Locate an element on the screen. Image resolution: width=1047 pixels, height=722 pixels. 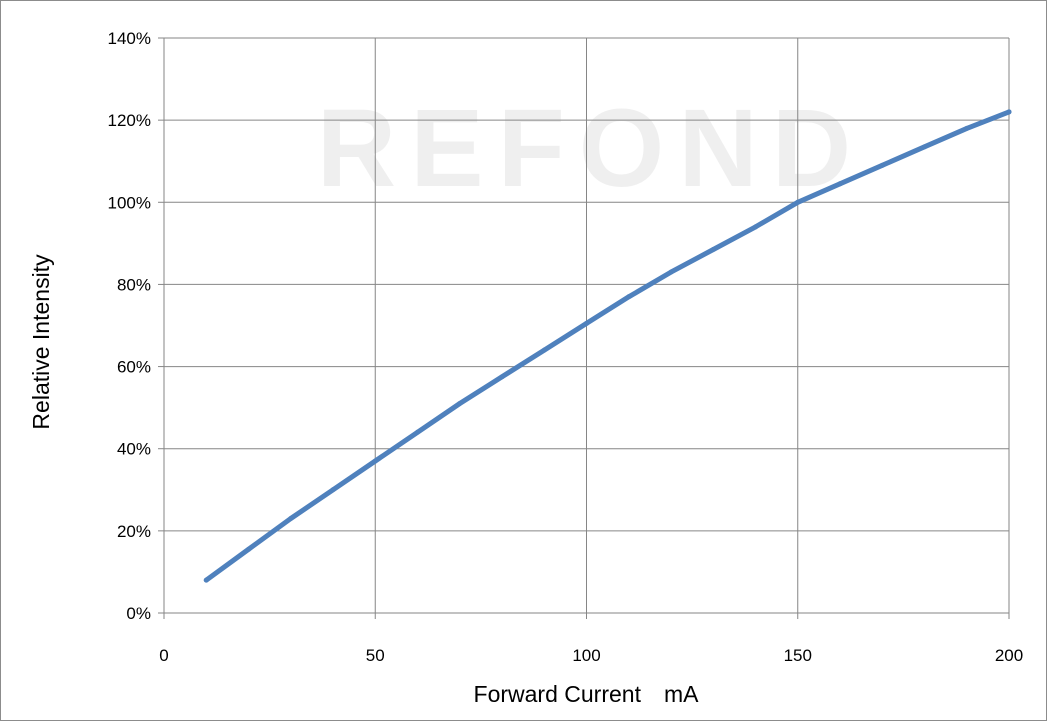
y-tick-label: 40% is located at coordinates (134, 449).